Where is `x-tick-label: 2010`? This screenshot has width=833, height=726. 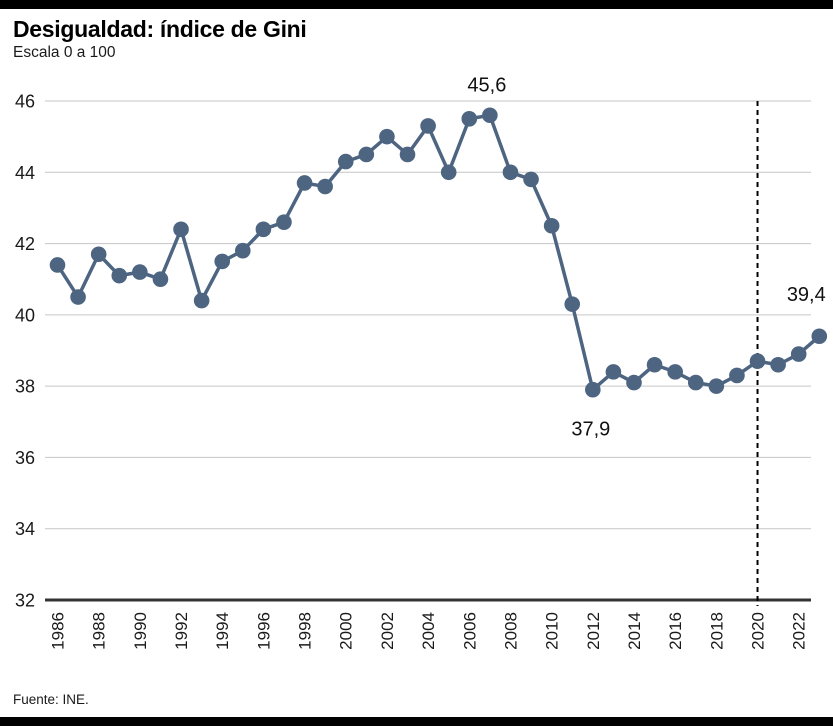
x-tick-label: 2010 is located at coordinates (552, 631).